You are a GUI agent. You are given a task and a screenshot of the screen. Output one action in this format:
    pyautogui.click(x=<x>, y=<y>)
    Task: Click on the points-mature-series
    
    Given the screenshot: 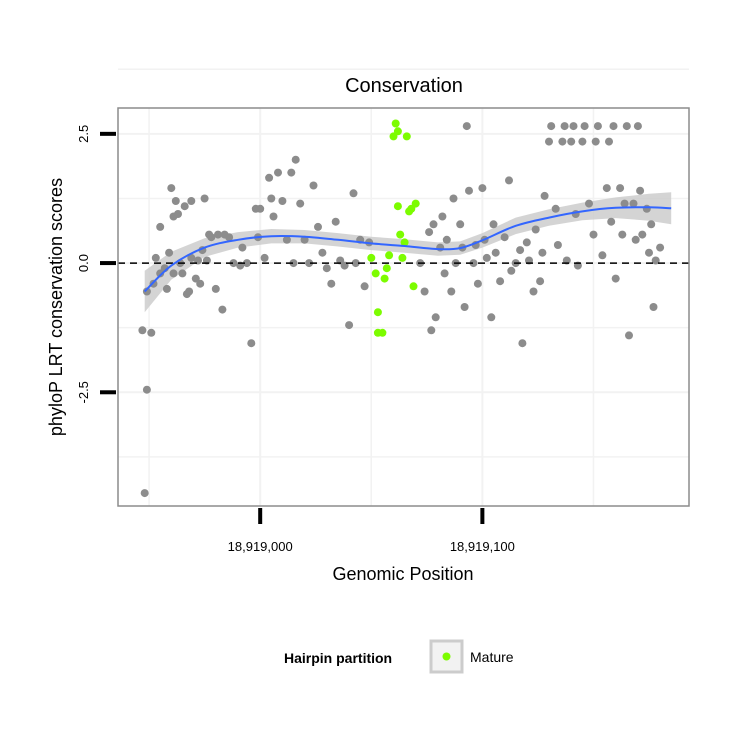 What is the action you would take?
    pyautogui.click(x=393, y=228)
    